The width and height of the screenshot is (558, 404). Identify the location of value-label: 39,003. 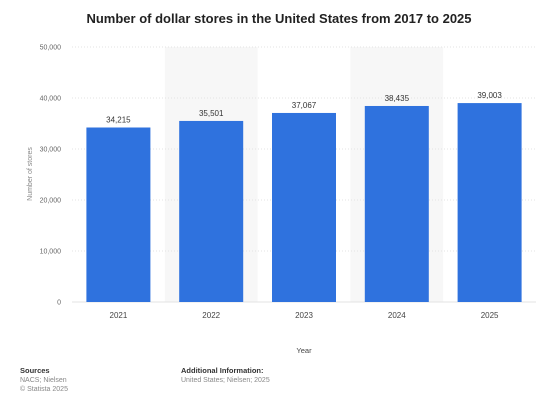
(489, 95).